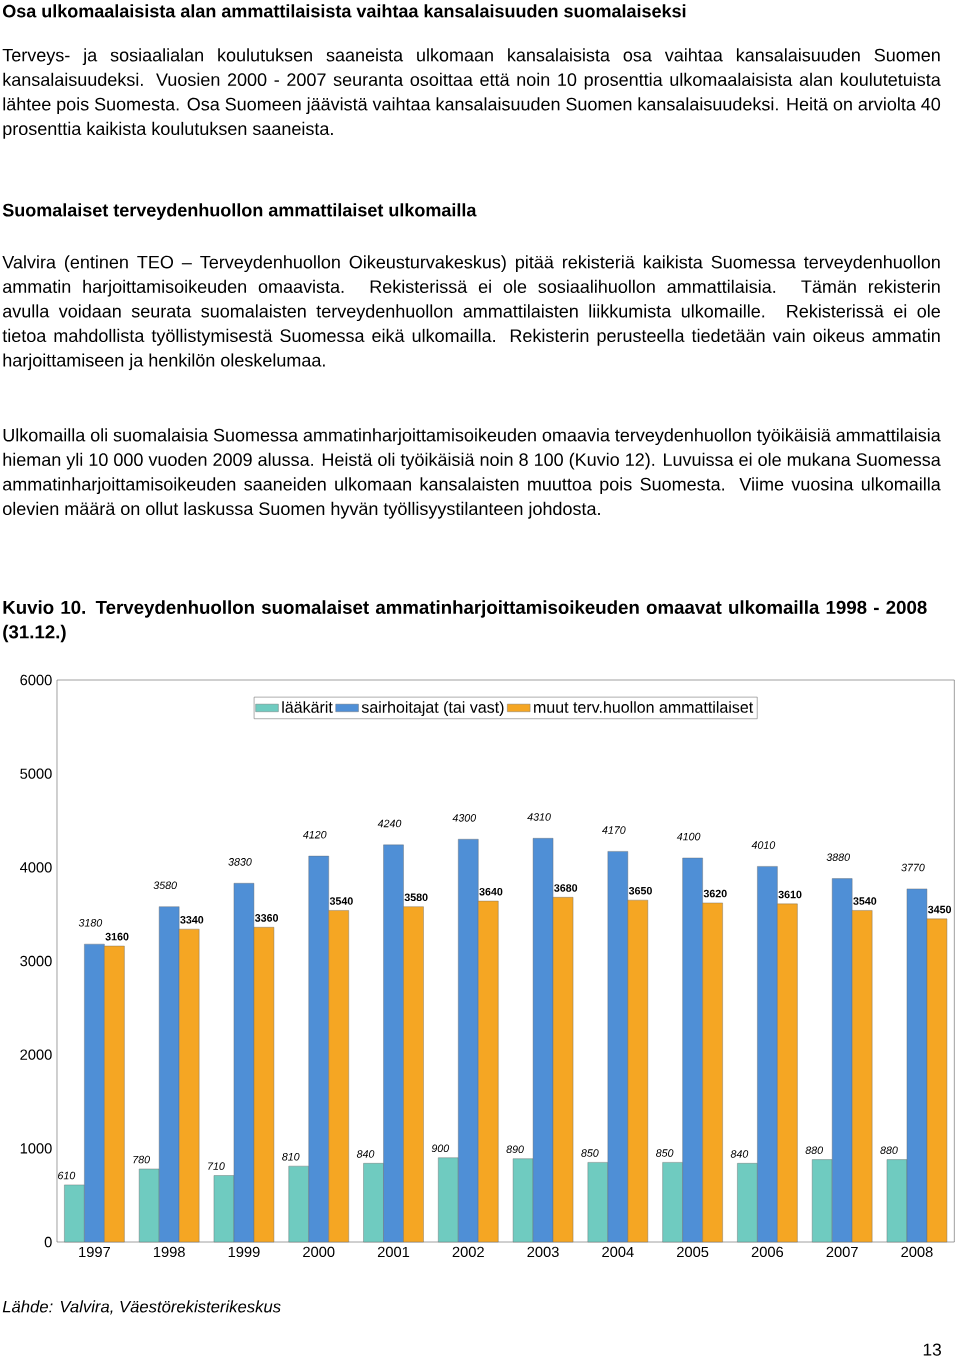 The image size is (960, 1358). What do you see at coordinates (291, 1156) in the screenshot?
I see `data-label: 810` at bounding box center [291, 1156].